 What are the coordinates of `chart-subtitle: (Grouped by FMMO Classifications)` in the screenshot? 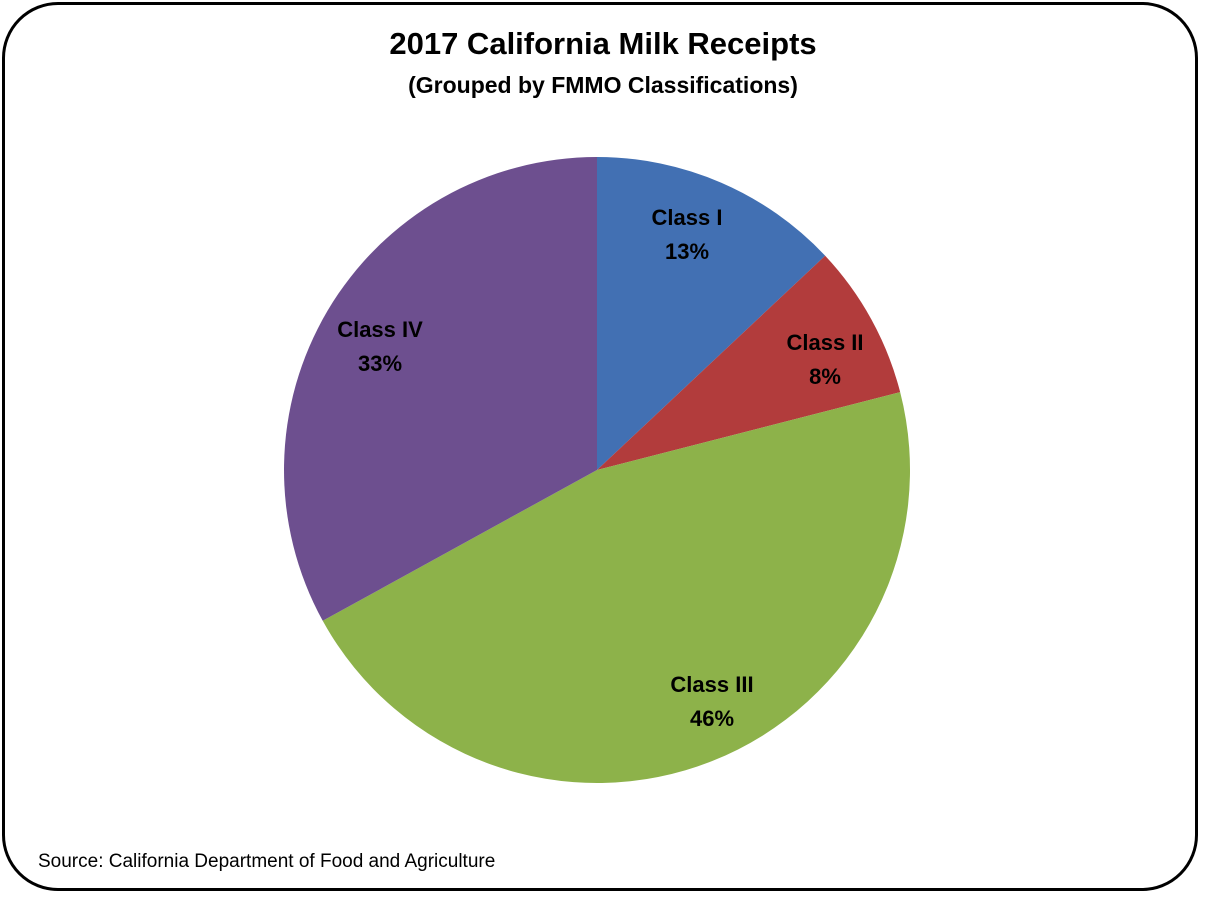 It's located at (603, 85).